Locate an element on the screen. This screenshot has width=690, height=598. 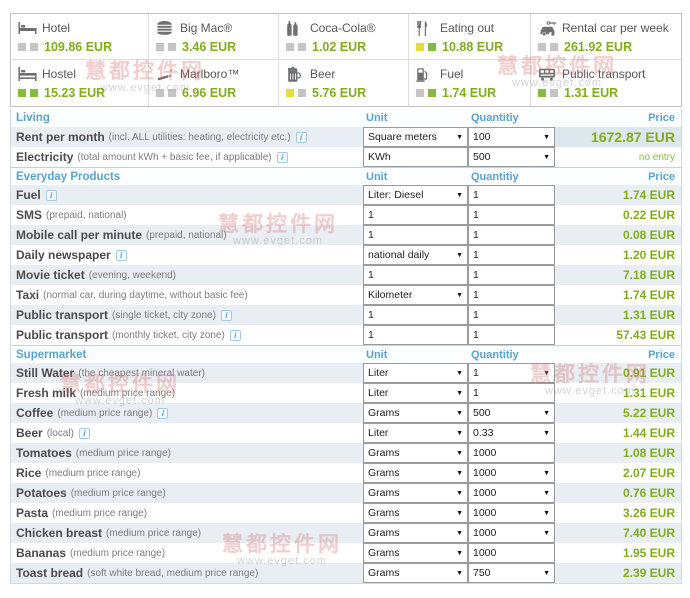
price-value: 0.08 EUR is located at coordinates (648, 235).